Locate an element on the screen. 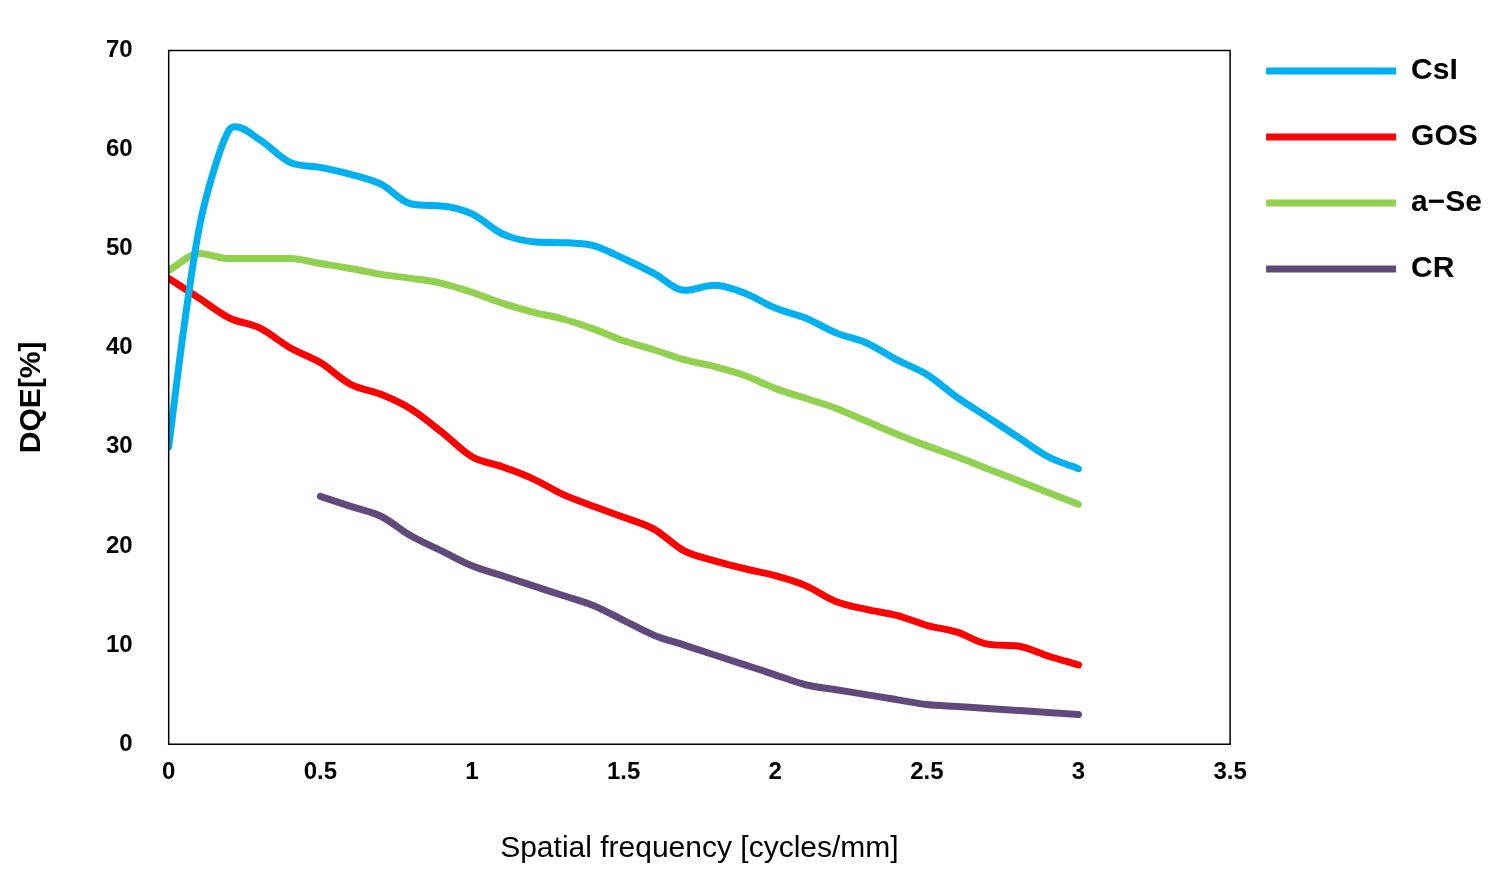 Image resolution: width=1502 pixels, height=876 pixels. x-tick-label: 3 is located at coordinates (1078, 771).